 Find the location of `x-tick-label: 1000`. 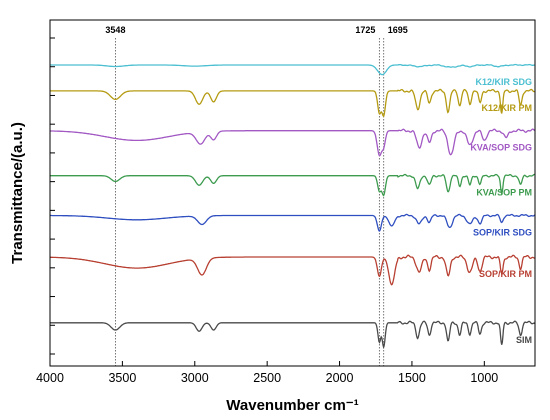

x-tick-label: 1000 is located at coordinates (484, 378).